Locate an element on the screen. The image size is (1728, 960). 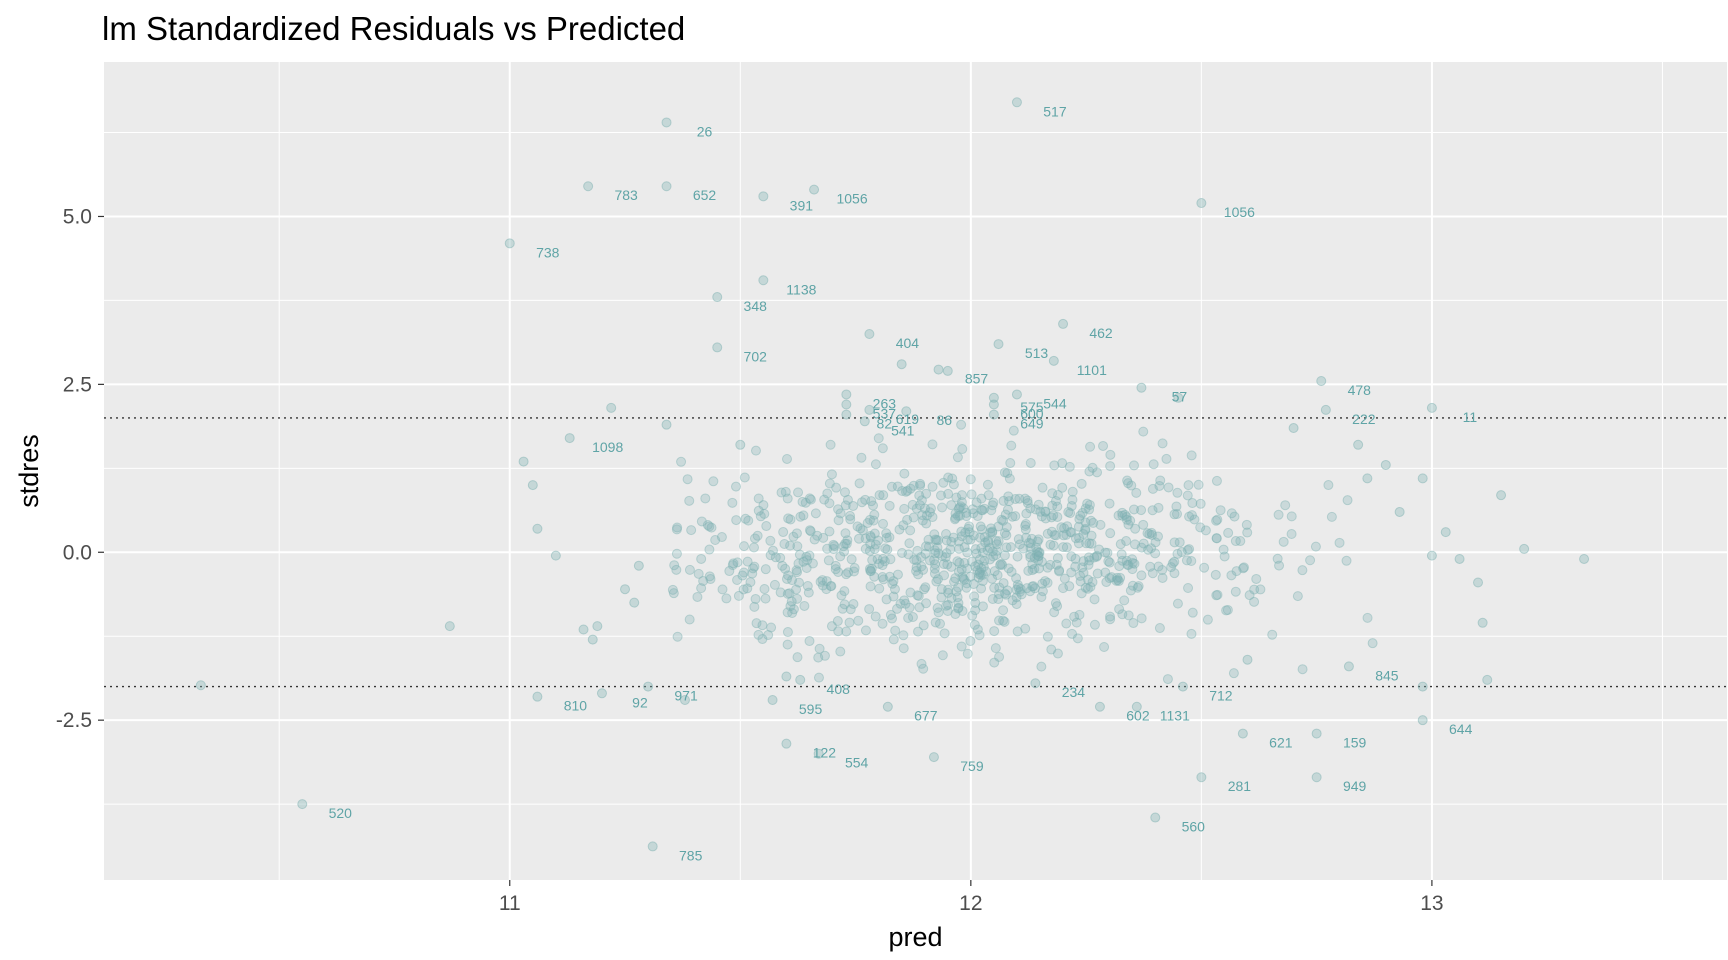
point-label: 649 is located at coordinates (1032, 424).